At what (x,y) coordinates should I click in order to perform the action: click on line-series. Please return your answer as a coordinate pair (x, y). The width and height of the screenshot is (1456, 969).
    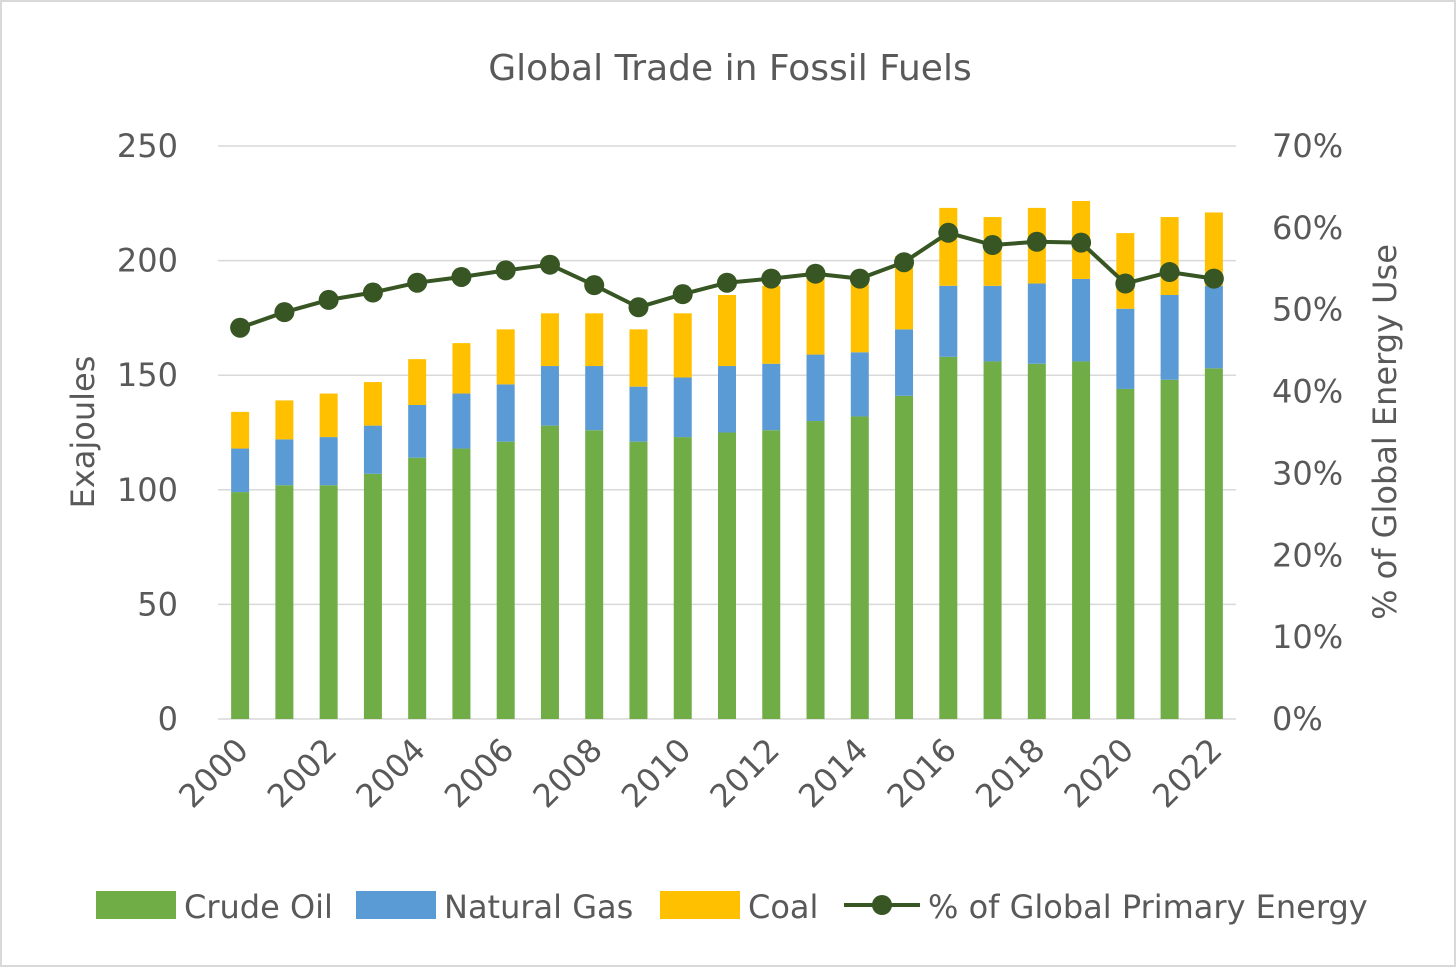
    Looking at the image, I should click on (727, 280).